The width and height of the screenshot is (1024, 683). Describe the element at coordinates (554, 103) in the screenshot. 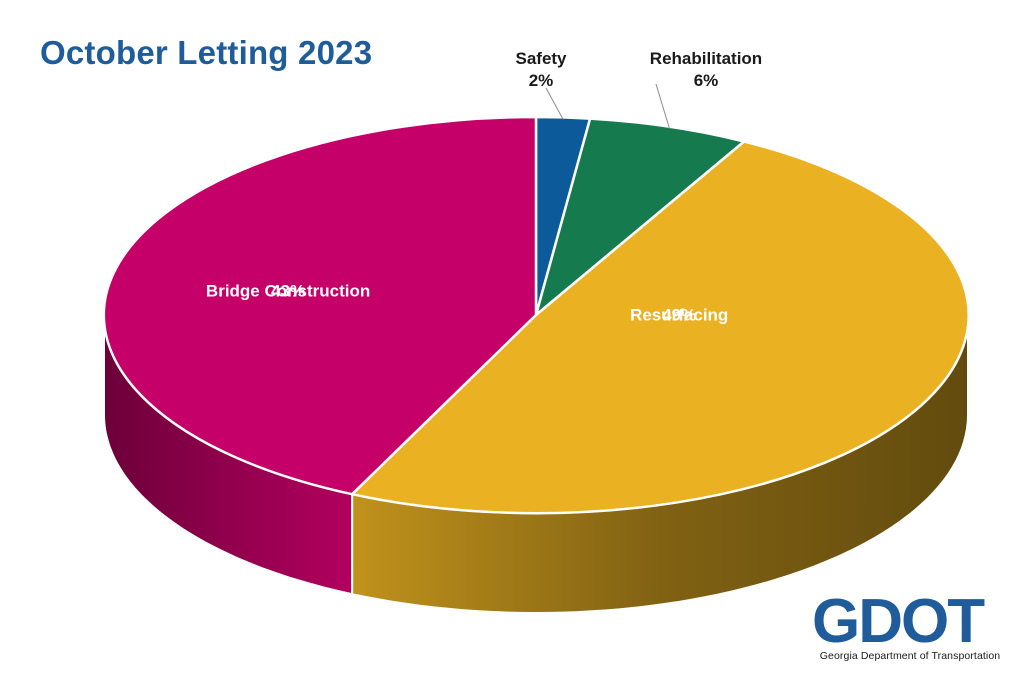

I see `leader-line-safety` at that location.